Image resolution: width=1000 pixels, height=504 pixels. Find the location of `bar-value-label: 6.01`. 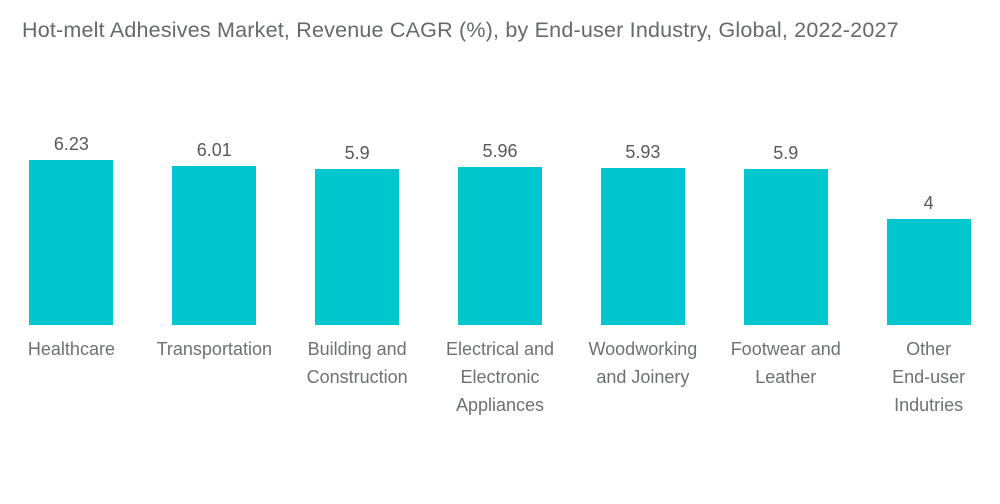

bar-value-label: 6.01 is located at coordinates (214, 149).